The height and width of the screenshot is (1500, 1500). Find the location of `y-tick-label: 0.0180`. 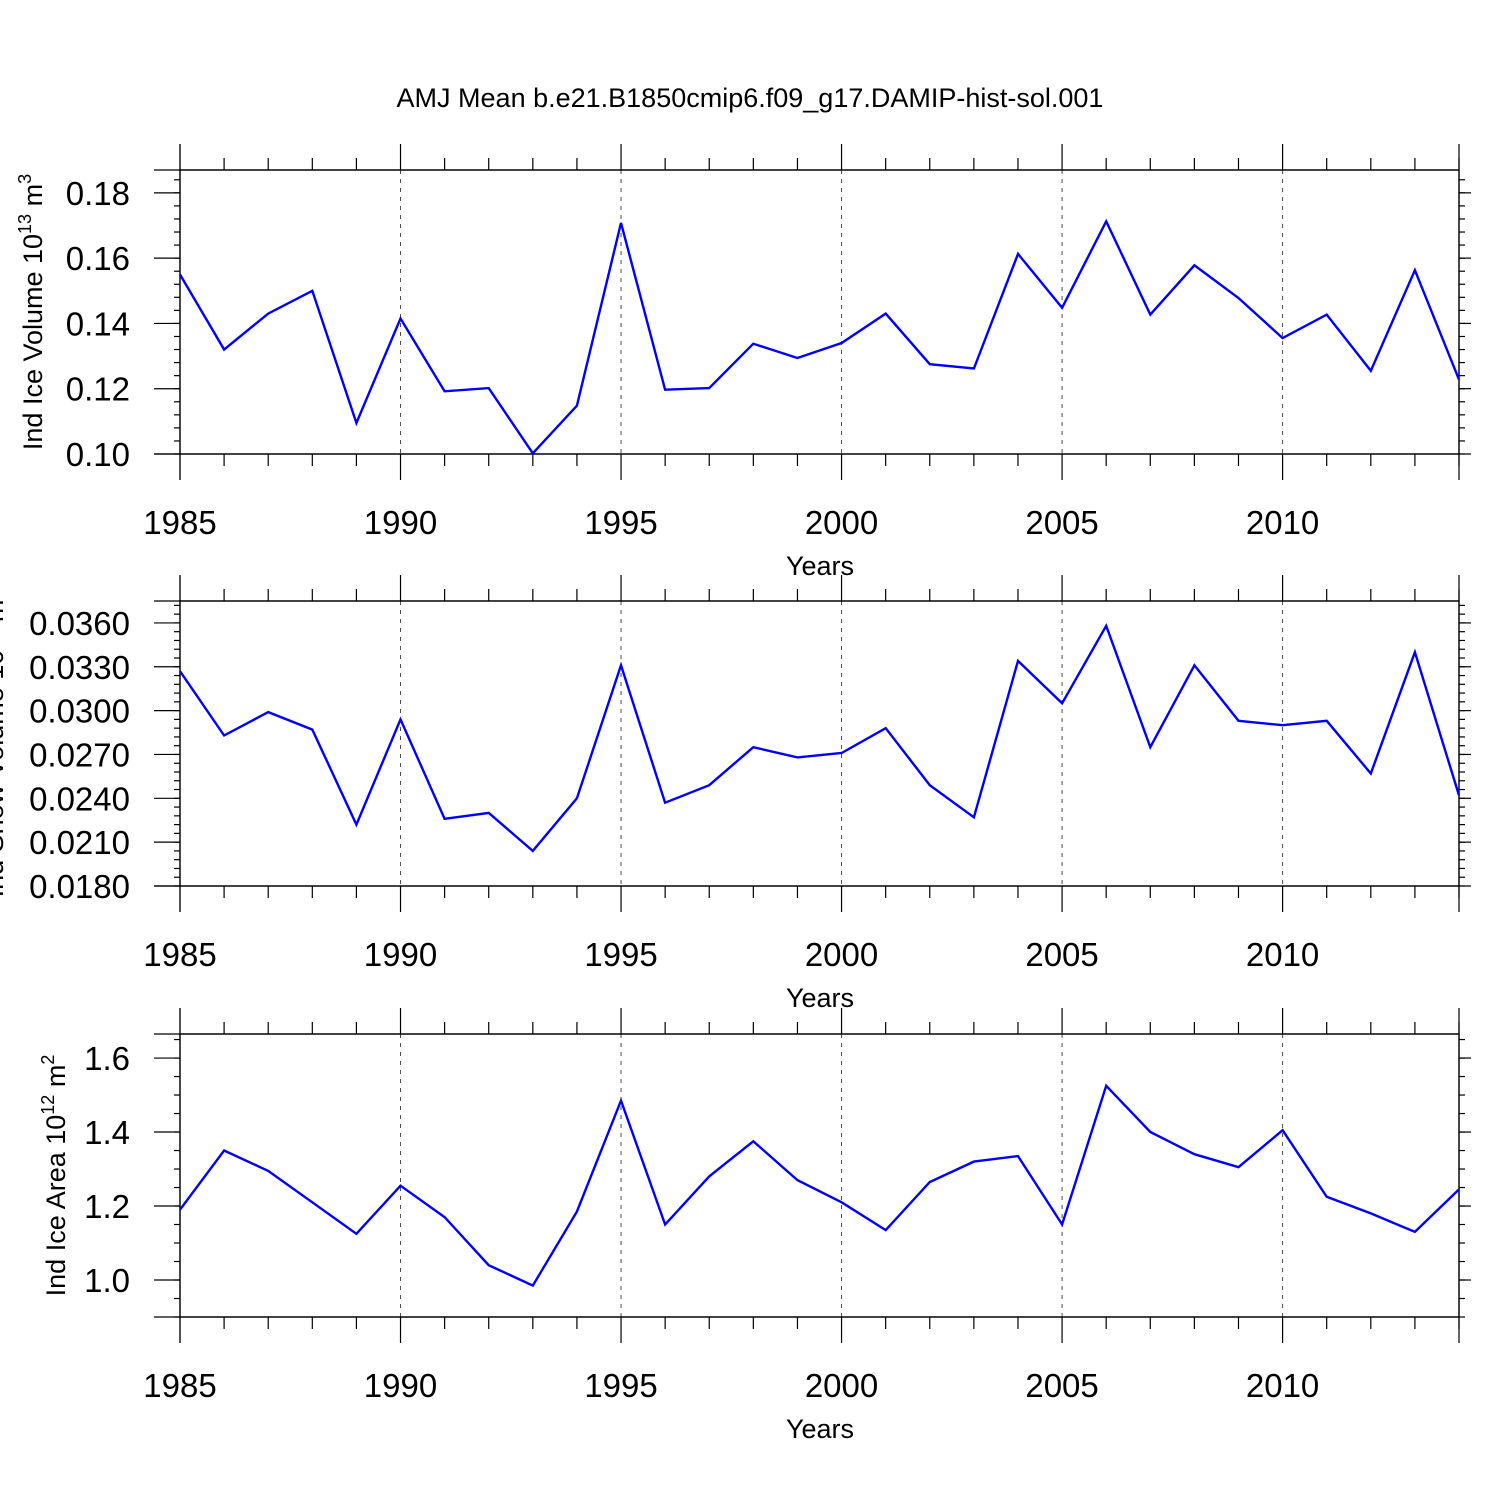

y-tick-label: 0.0180 is located at coordinates (79, 886).